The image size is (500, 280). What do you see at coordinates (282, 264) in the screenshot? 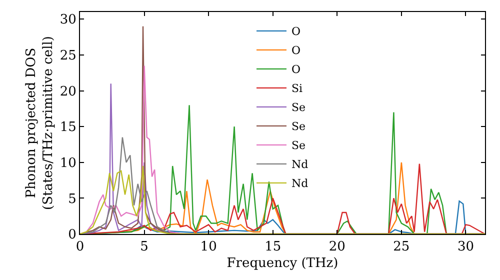
I see `x-axis-title: Frequency (THz)` at bounding box center [282, 264].